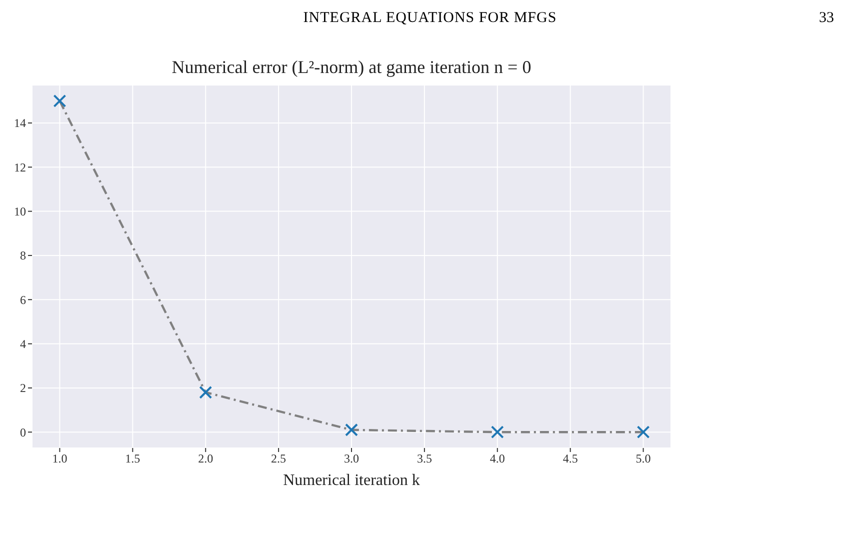 This screenshot has height=540, width=842. Describe the element at coordinates (430, 18) in the screenshot. I see `text: INTEGRAL EQUATIONS FOR MFGS` at that location.